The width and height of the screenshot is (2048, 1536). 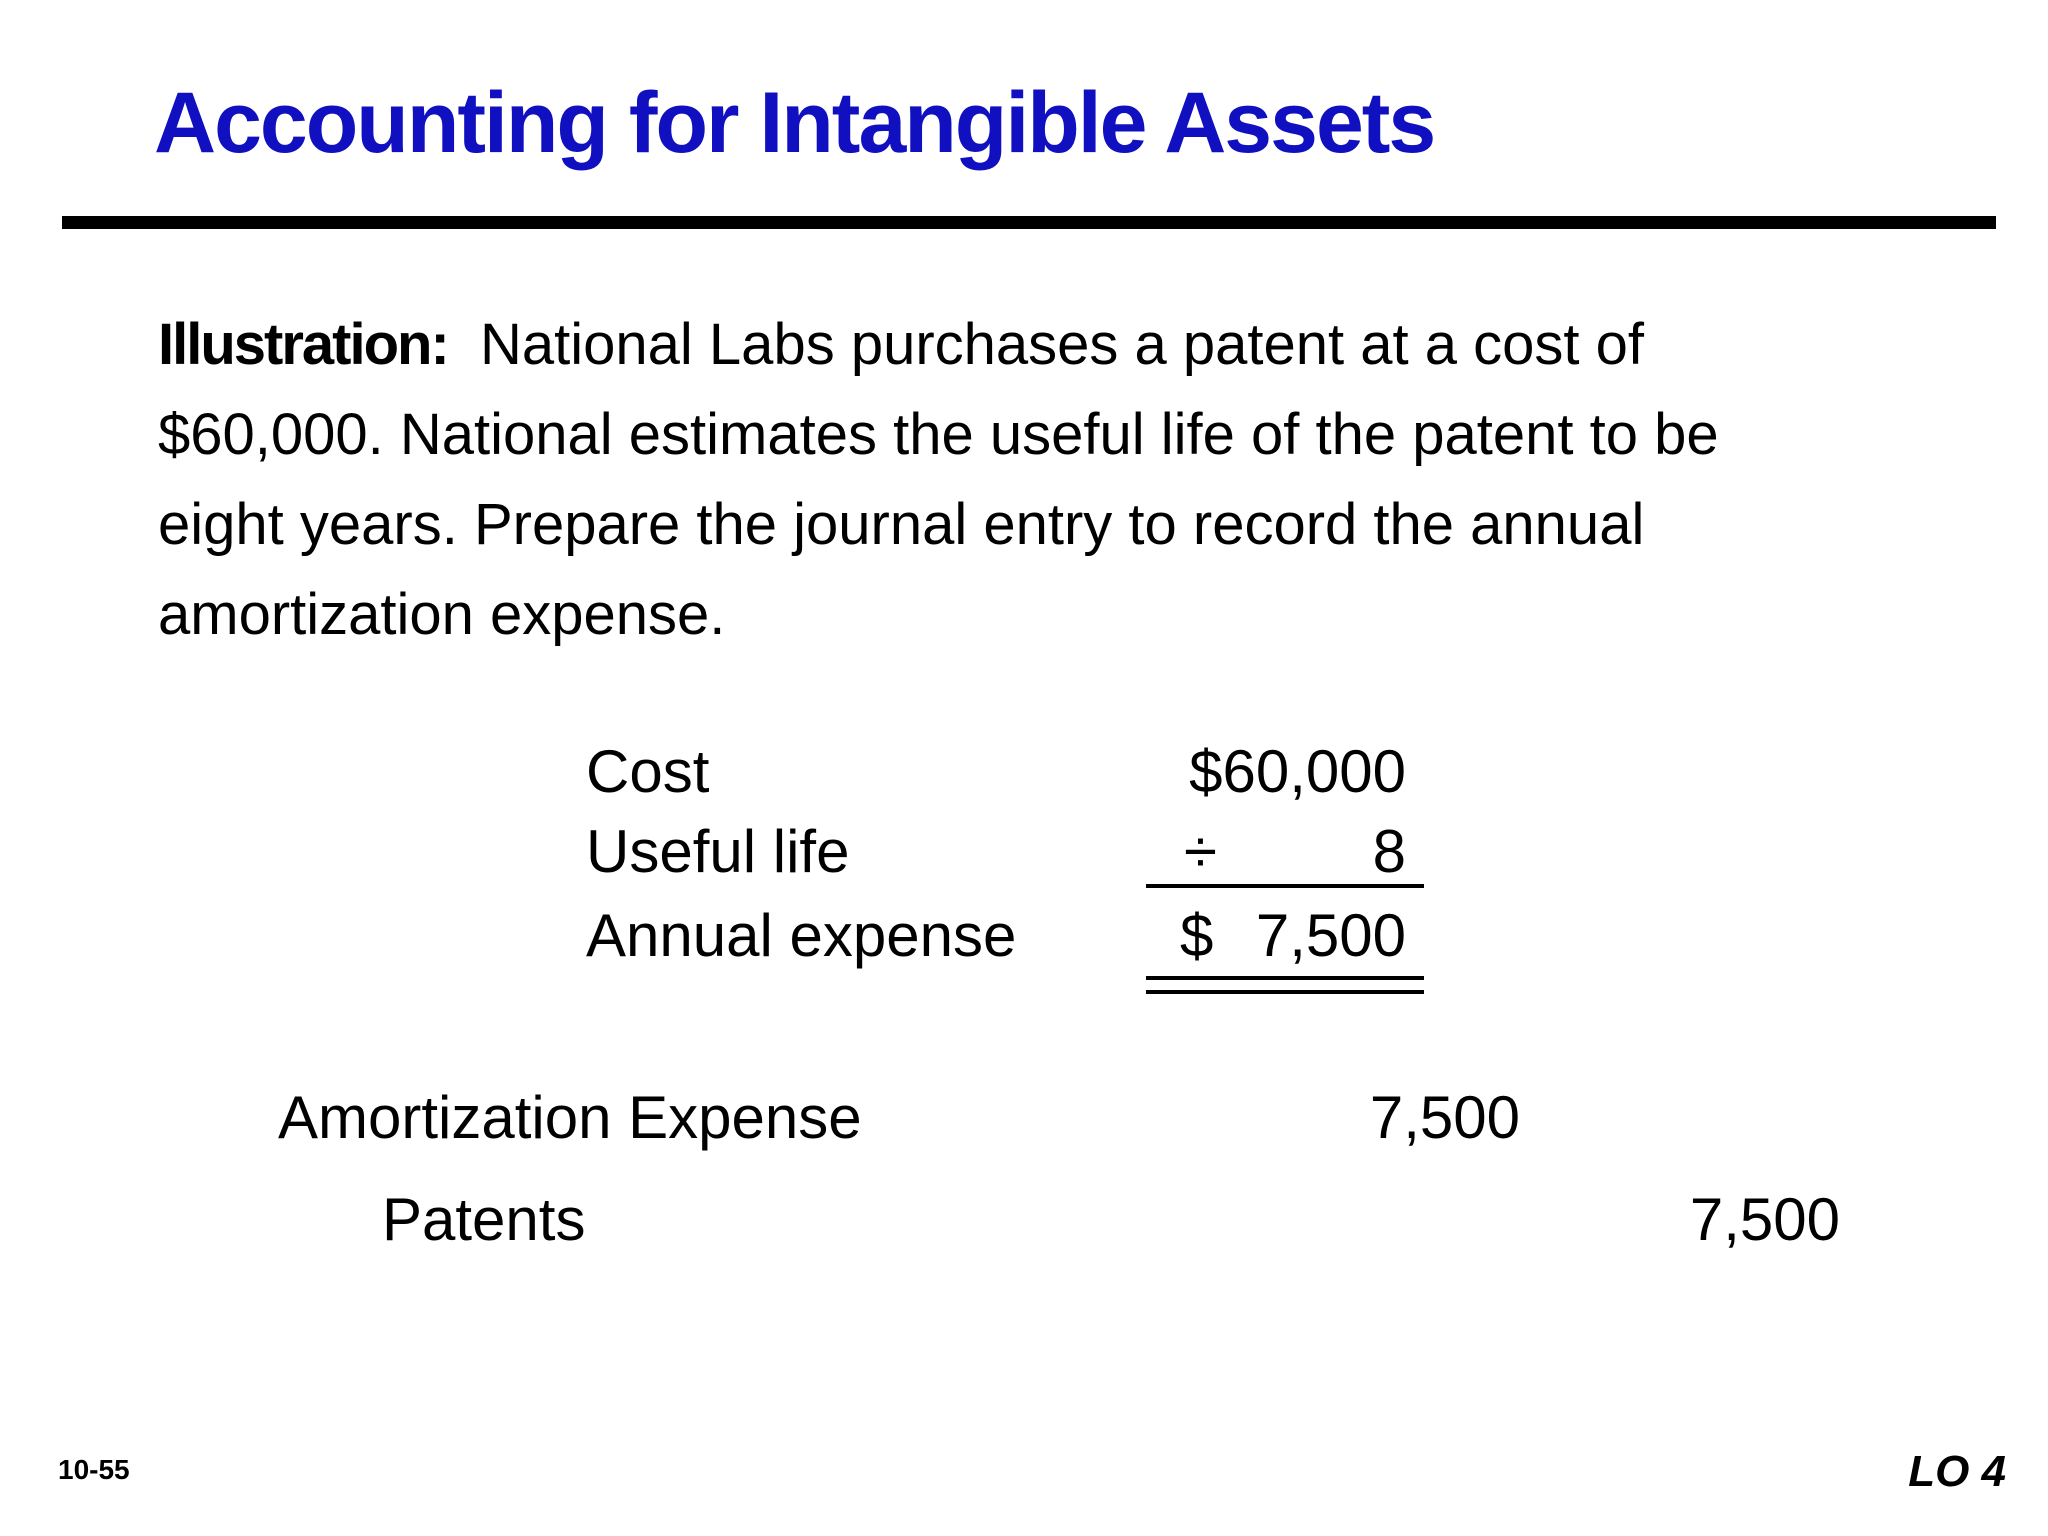 What do you see at coordinates (1330, 935) in the screenshot?
I see `annual-expense-value: 7,500` at bounding box center [1330, 935].